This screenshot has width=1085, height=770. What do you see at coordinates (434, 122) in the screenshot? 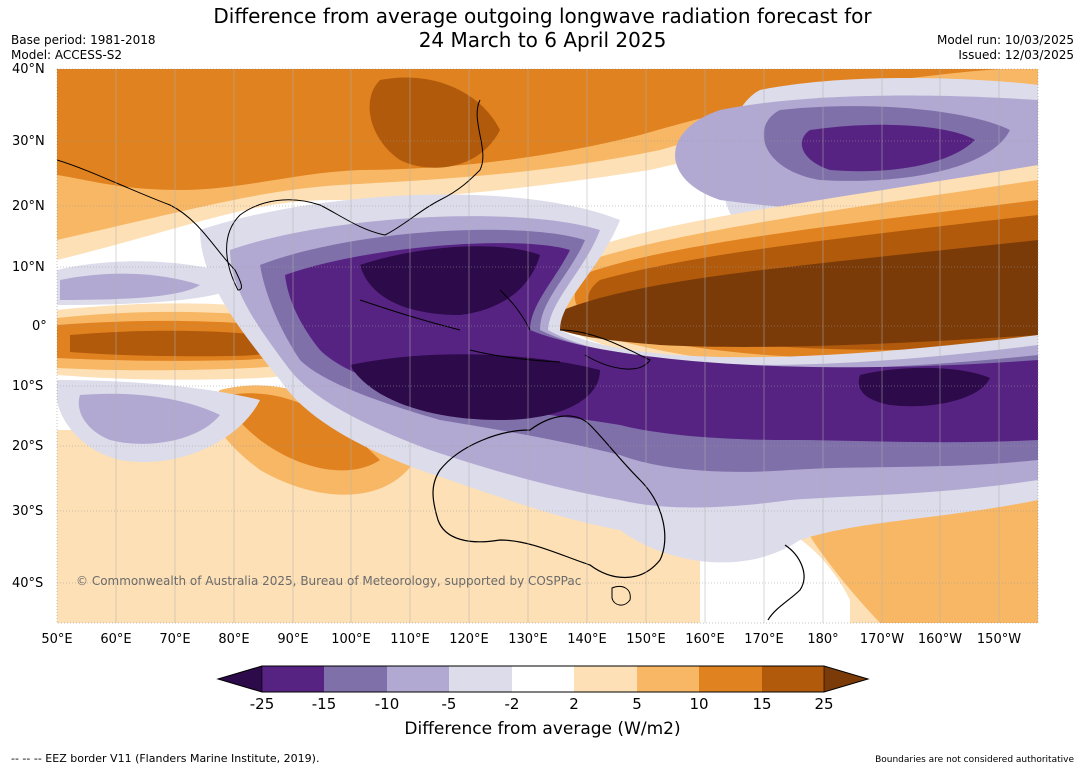
I see `region-north-pos15` at bounding box center [434, 122].